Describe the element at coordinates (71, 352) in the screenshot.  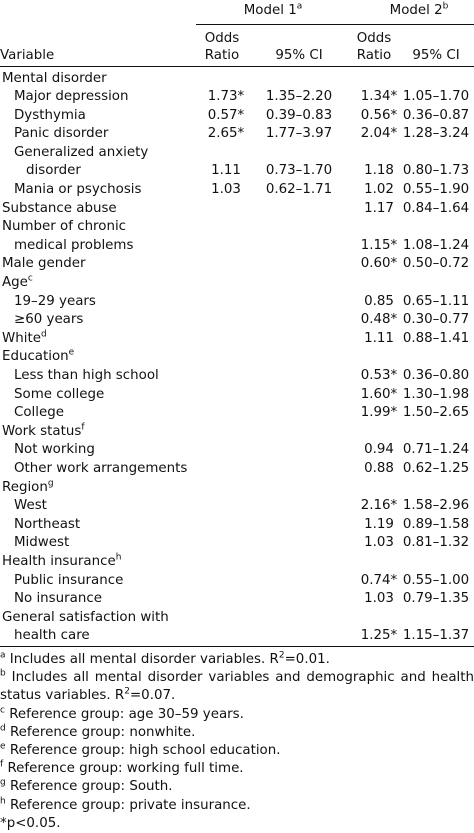
I see `footnote-ref: e` at that location.